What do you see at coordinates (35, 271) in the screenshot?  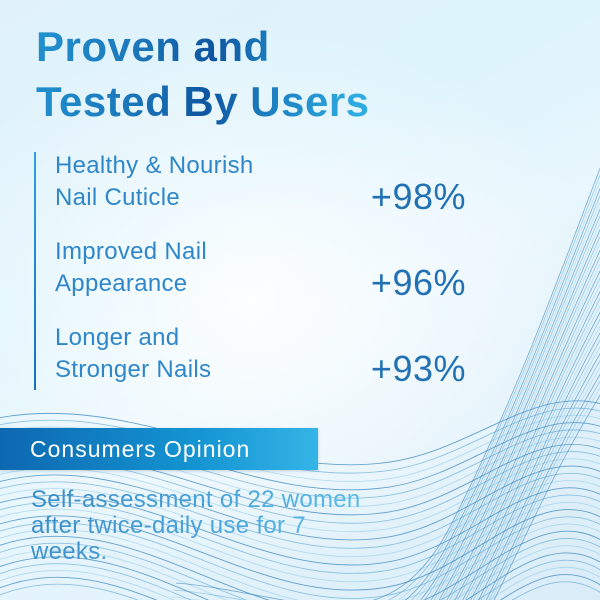 I see `list-accent-bar` at bounding box center [35, 271].